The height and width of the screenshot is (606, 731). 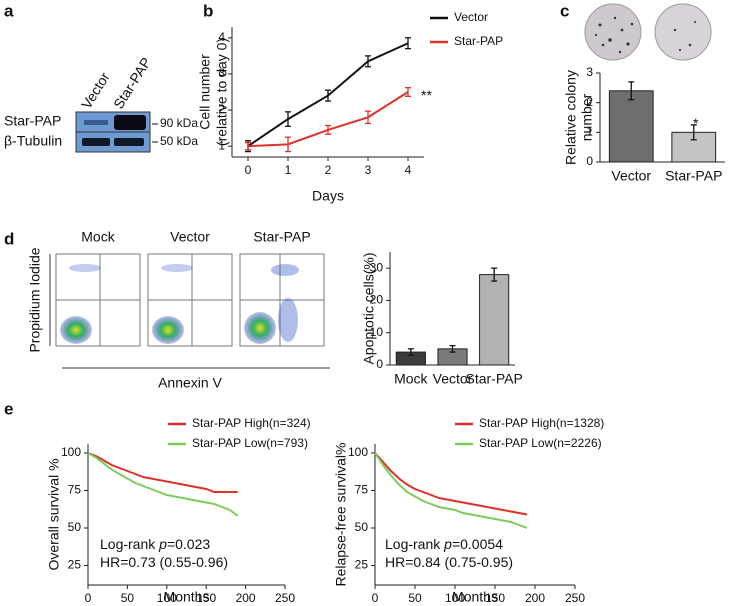 I want to click on x-axis-label: Days, so click(x=328, y=196).